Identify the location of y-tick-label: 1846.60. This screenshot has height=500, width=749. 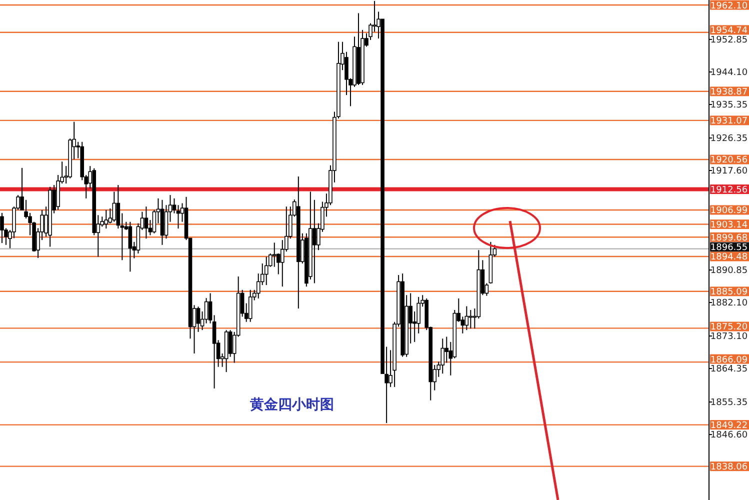
(729, 435).